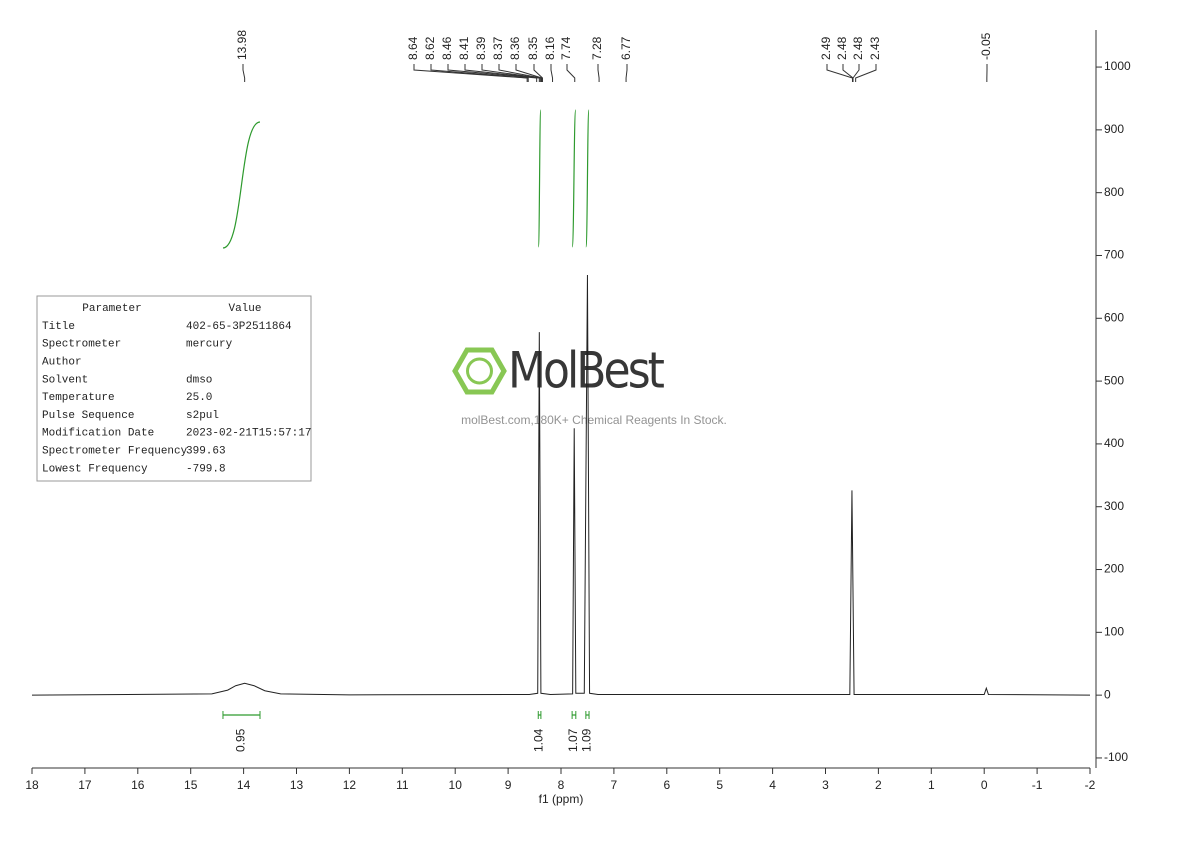 This screenshot has width=1190, height=841. What do you see at coordinates (199, 380) in the screenshot?
I see `table-value: dmso` at bounding box center [199, 380].